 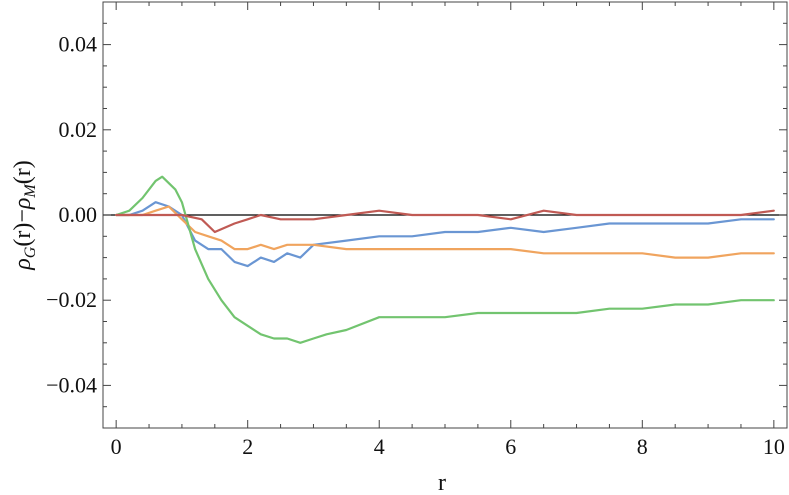 What do you see at coordinates (642, 446) in the screenshot?
I see `x-tick-label: 8` at bounding box center [642, 446].